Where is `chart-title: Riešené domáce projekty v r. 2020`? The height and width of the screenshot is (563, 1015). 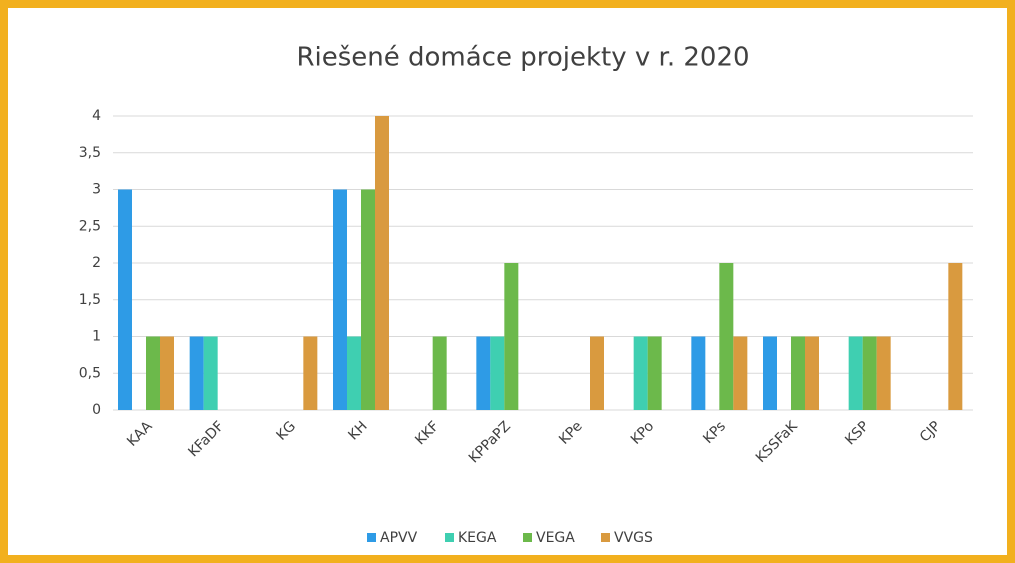 chart-title: Riešené domáce projekty v r. 2020 is located at coordinates (522, 58).